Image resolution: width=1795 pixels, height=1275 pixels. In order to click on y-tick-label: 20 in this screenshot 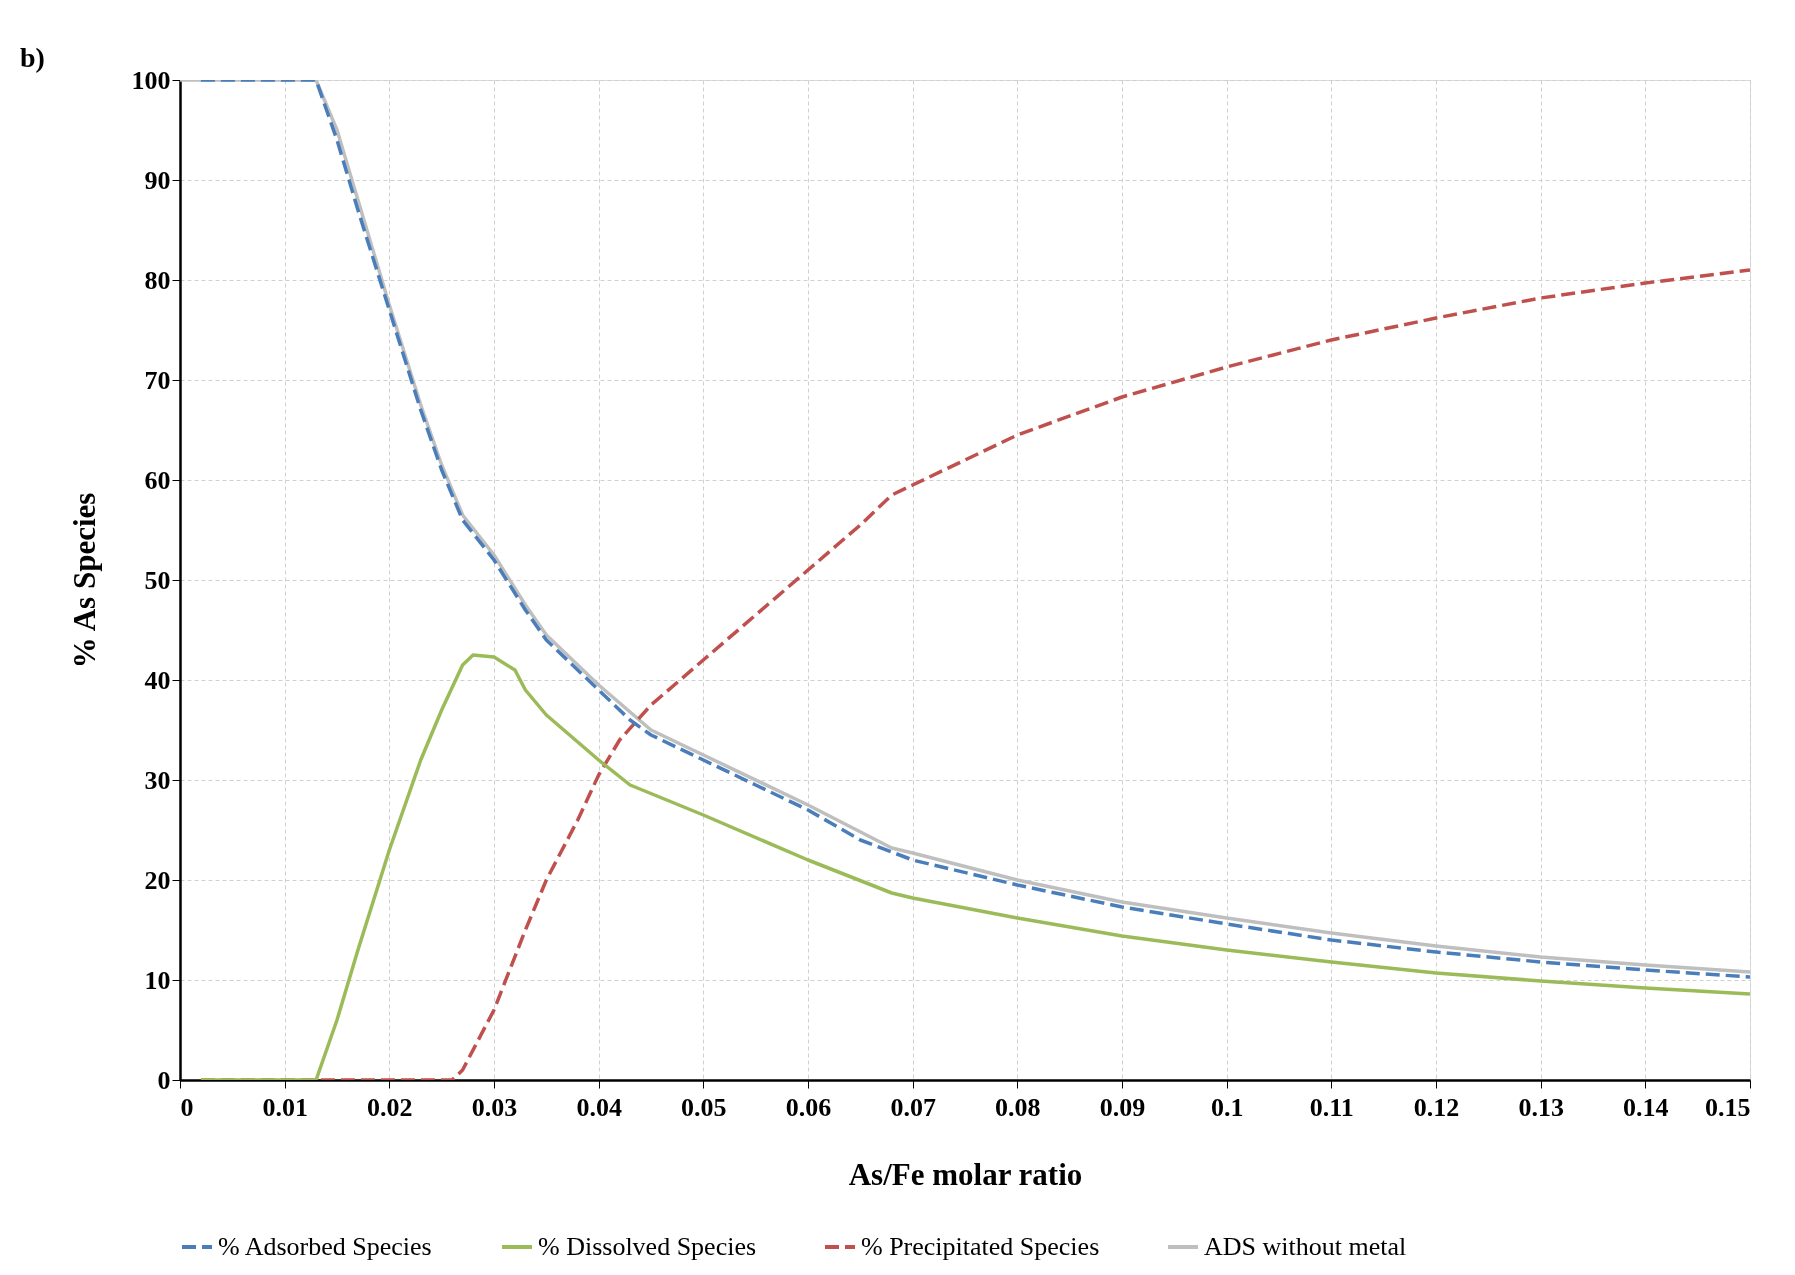, I will do `click(157, 880)`.